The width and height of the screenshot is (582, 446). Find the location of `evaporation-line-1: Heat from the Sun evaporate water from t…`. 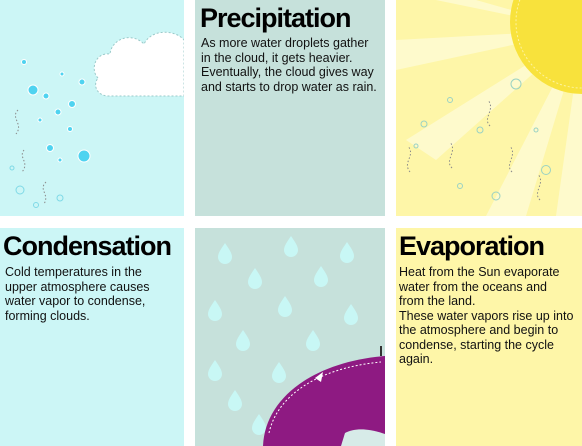

evaporation-line-1: Heat from the Sun evaporate water from t… is located at coordinates (479, 286).